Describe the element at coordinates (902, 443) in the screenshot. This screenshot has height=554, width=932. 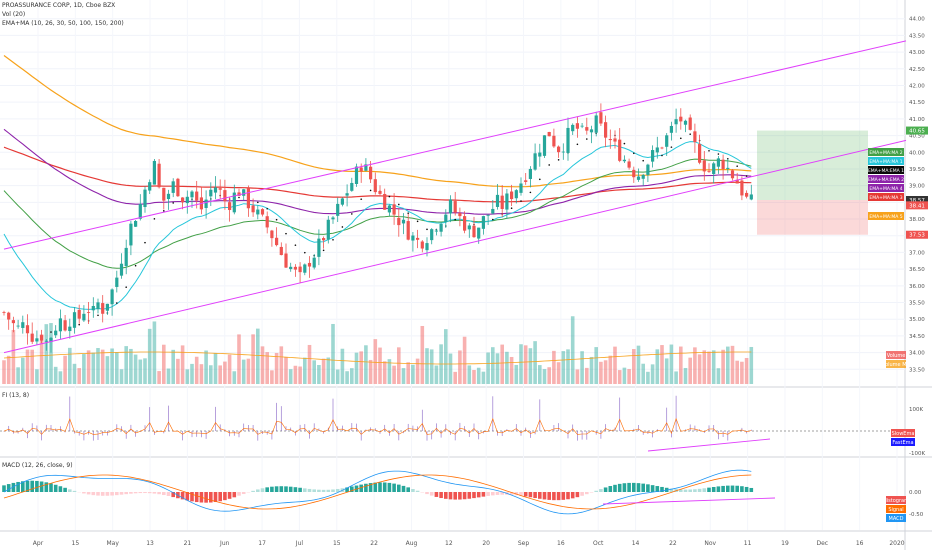
I see `fi-legend-label: FastEma` at that location.